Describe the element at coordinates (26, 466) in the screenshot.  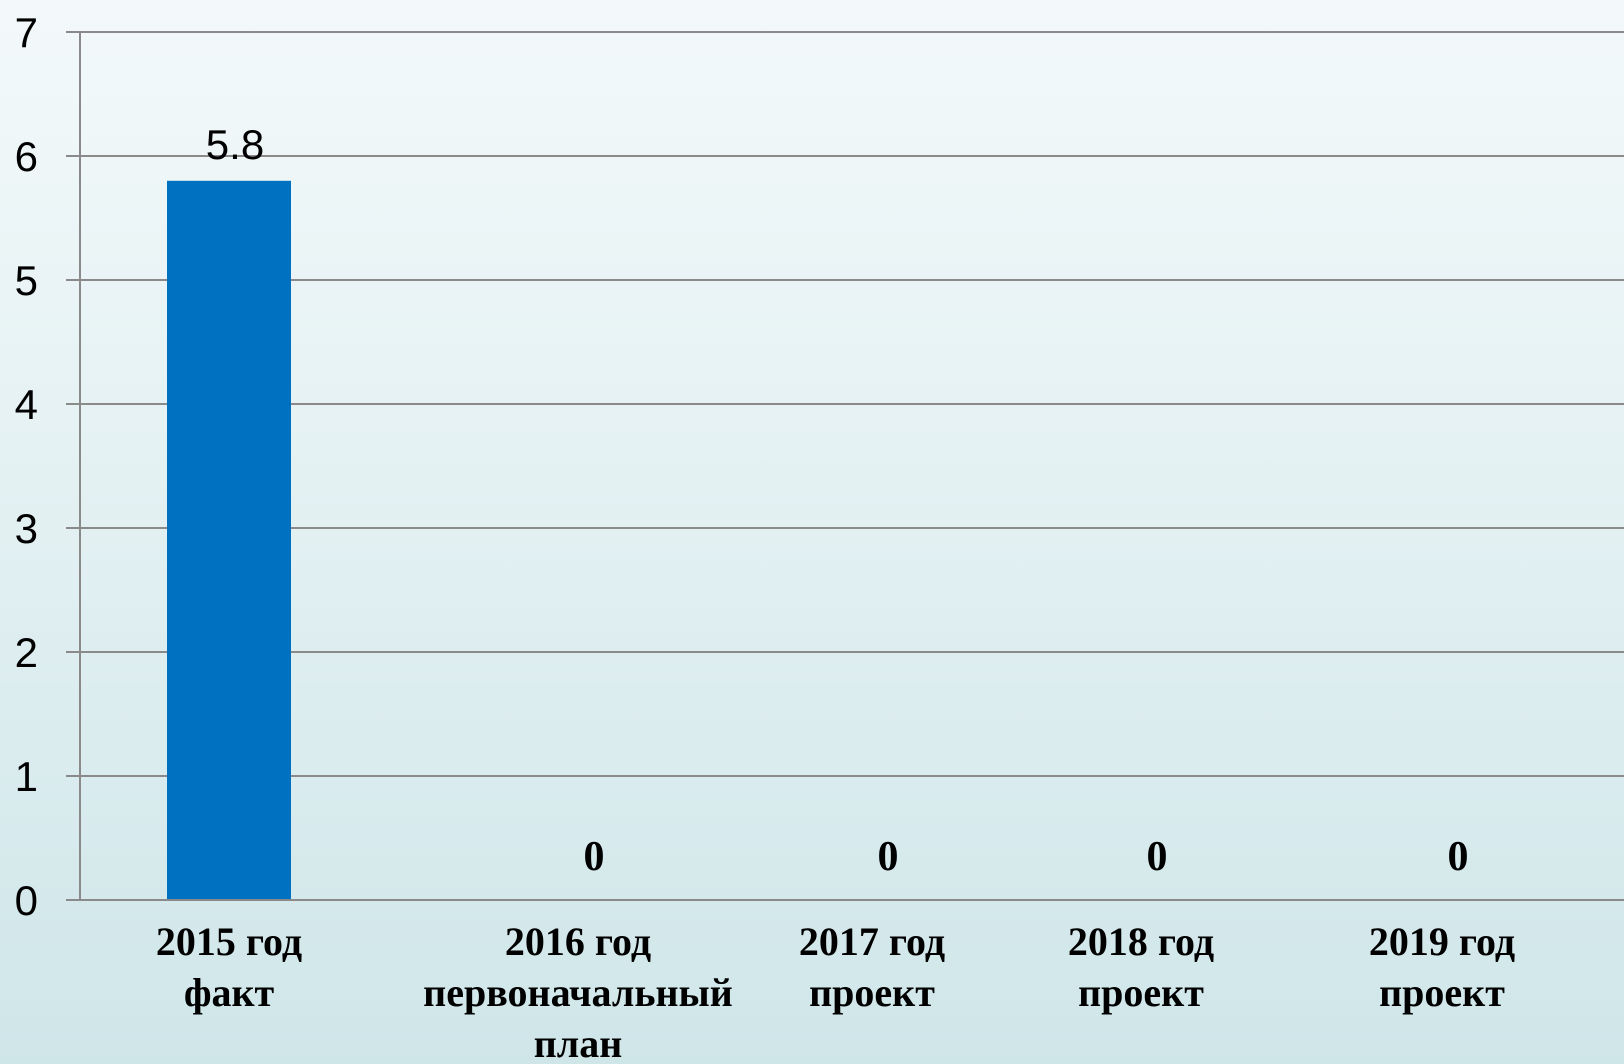
I see `y-tick-labels: 0 1 2 3 4 5 6 7` at that location.